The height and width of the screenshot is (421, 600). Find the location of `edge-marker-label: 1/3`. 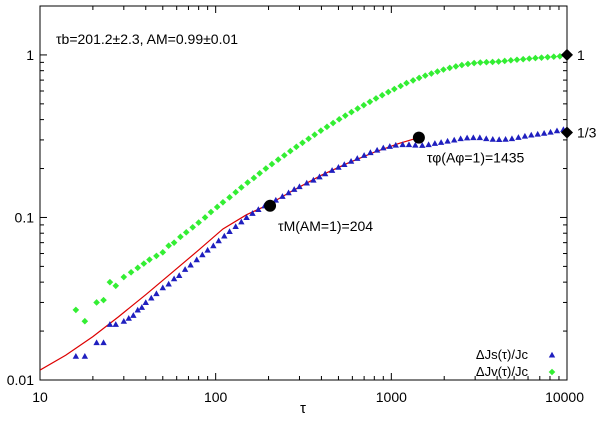

edge-marker-label: 1/3 is located at coordinates (587, 133).